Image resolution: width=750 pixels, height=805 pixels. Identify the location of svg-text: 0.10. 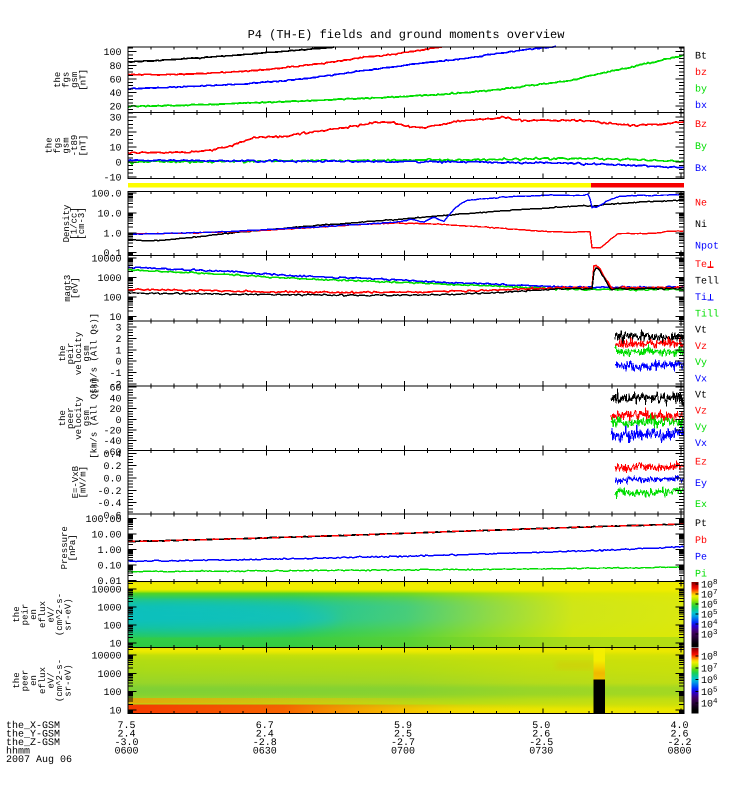
(109, 566).